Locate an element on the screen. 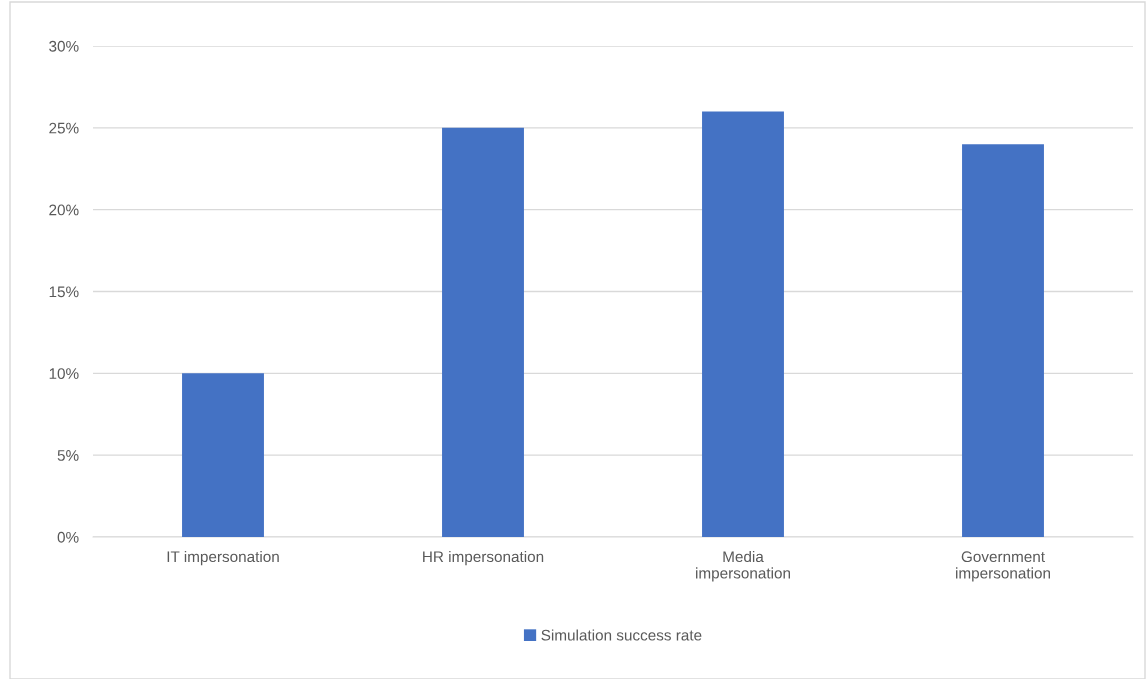 This screenshot has height=679, width=1147. x-tick-label: Media impersonation is located at coordinates (743, 566).